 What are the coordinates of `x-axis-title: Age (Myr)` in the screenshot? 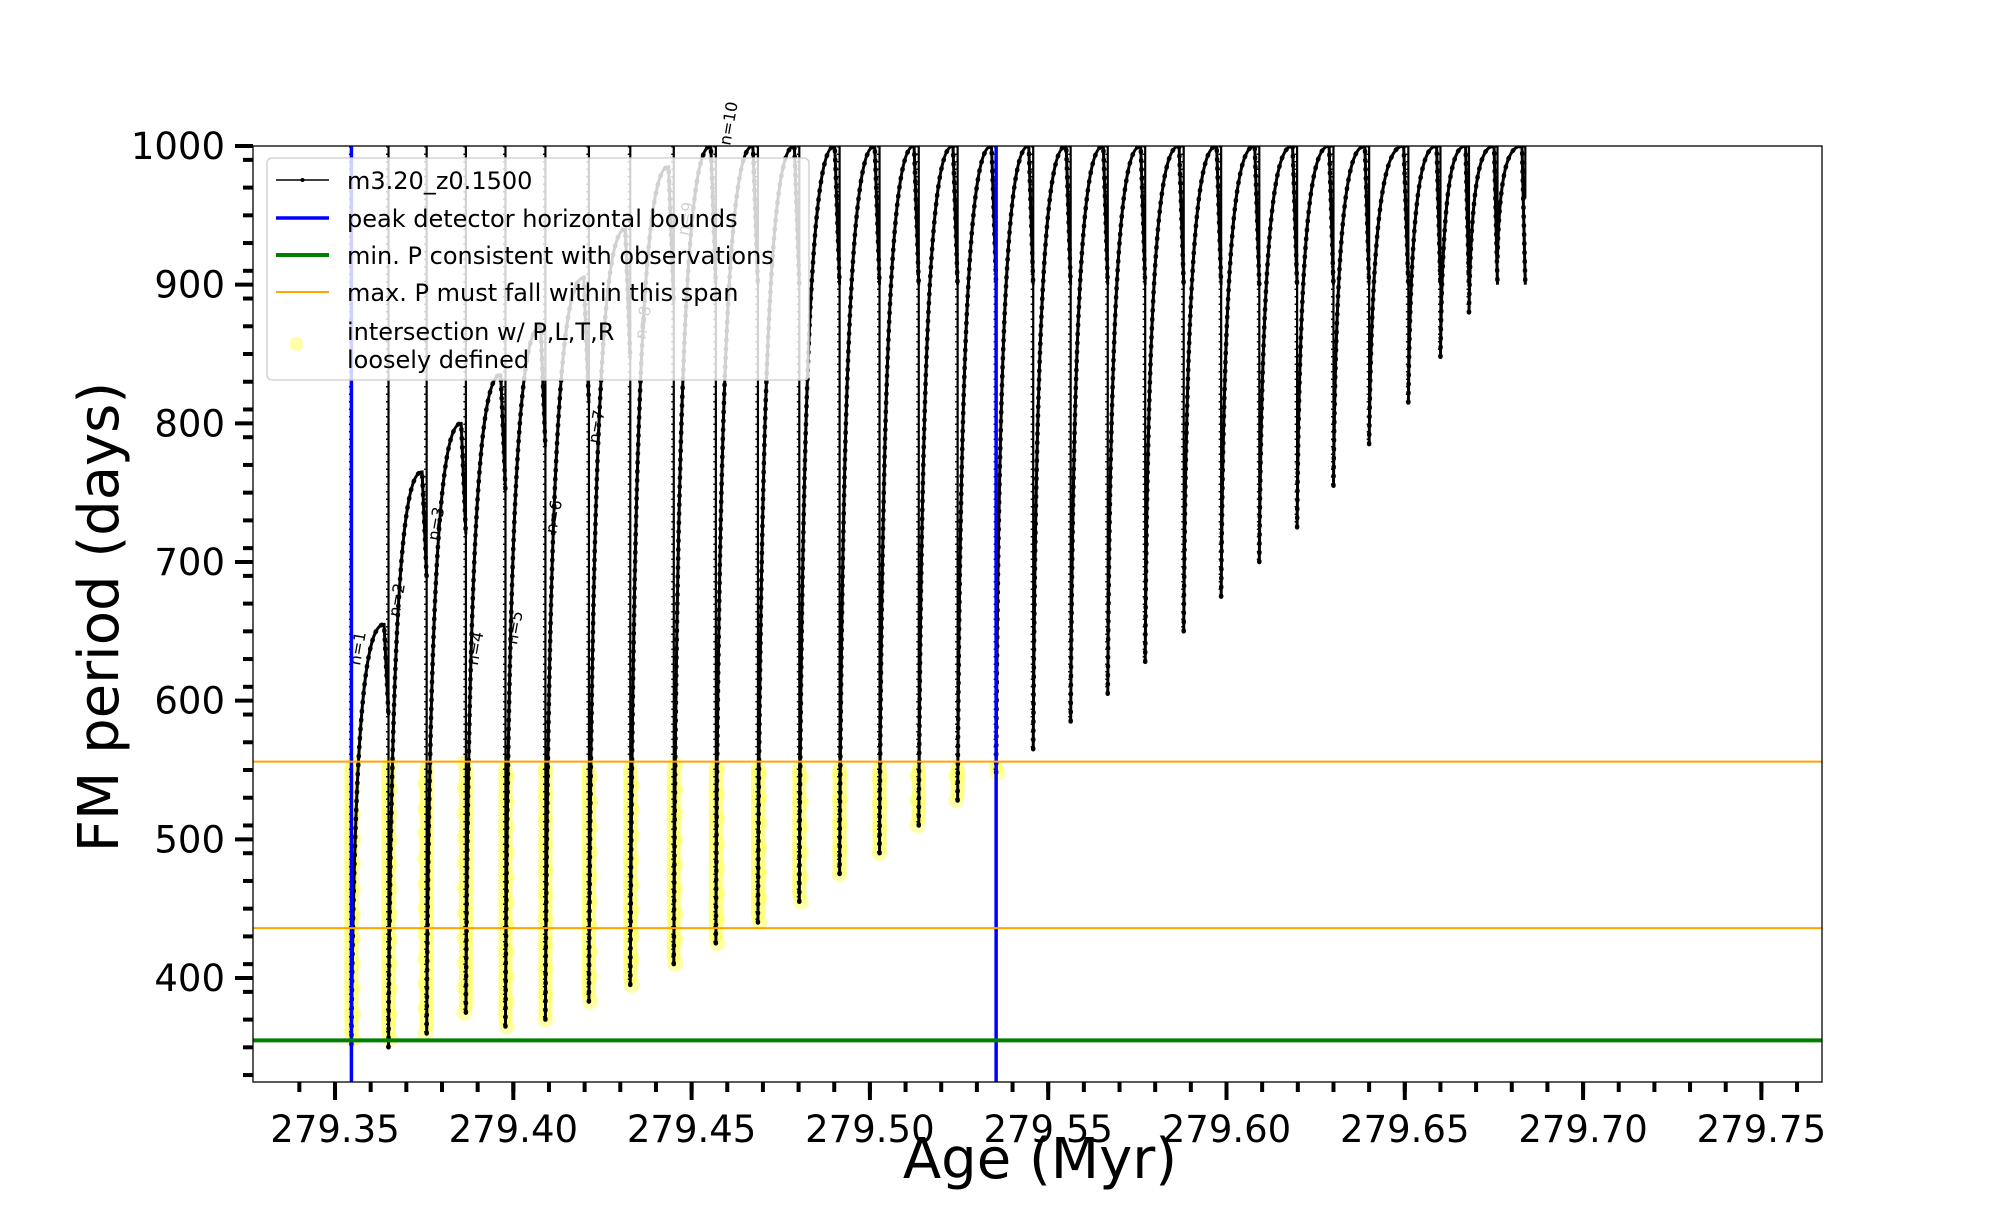 It's located at (1040, 1159).